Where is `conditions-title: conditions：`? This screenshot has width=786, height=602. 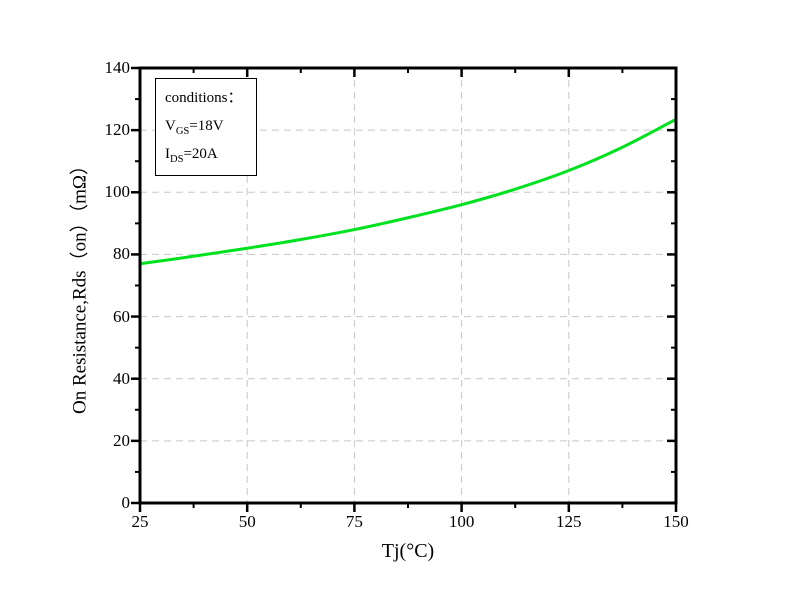
conditions-title: conditions： is located at coordinates (204, 98).